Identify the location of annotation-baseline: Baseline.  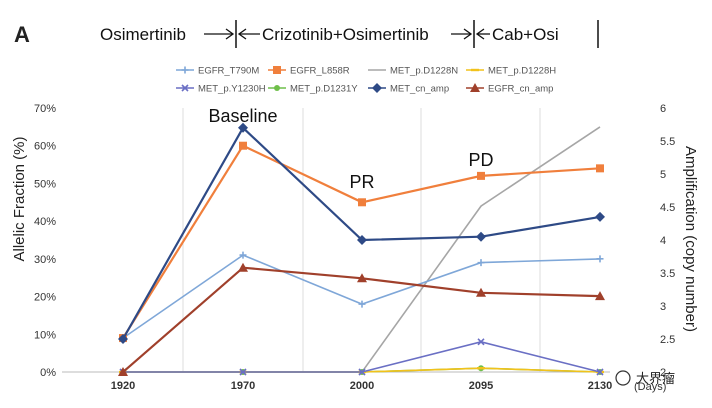
(242, 116).